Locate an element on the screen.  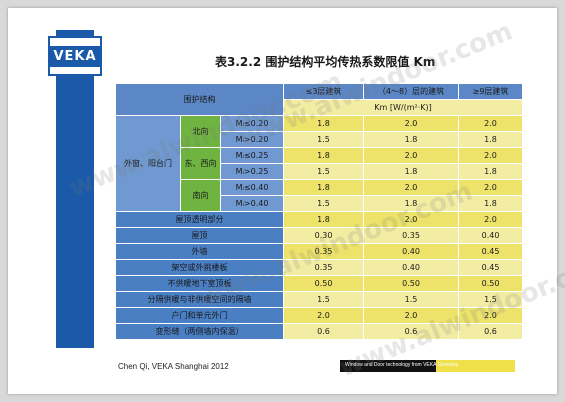
table-row: 架空或外挑楼板 0.35 0.40 0.45 is located at coordinates (319, 267).